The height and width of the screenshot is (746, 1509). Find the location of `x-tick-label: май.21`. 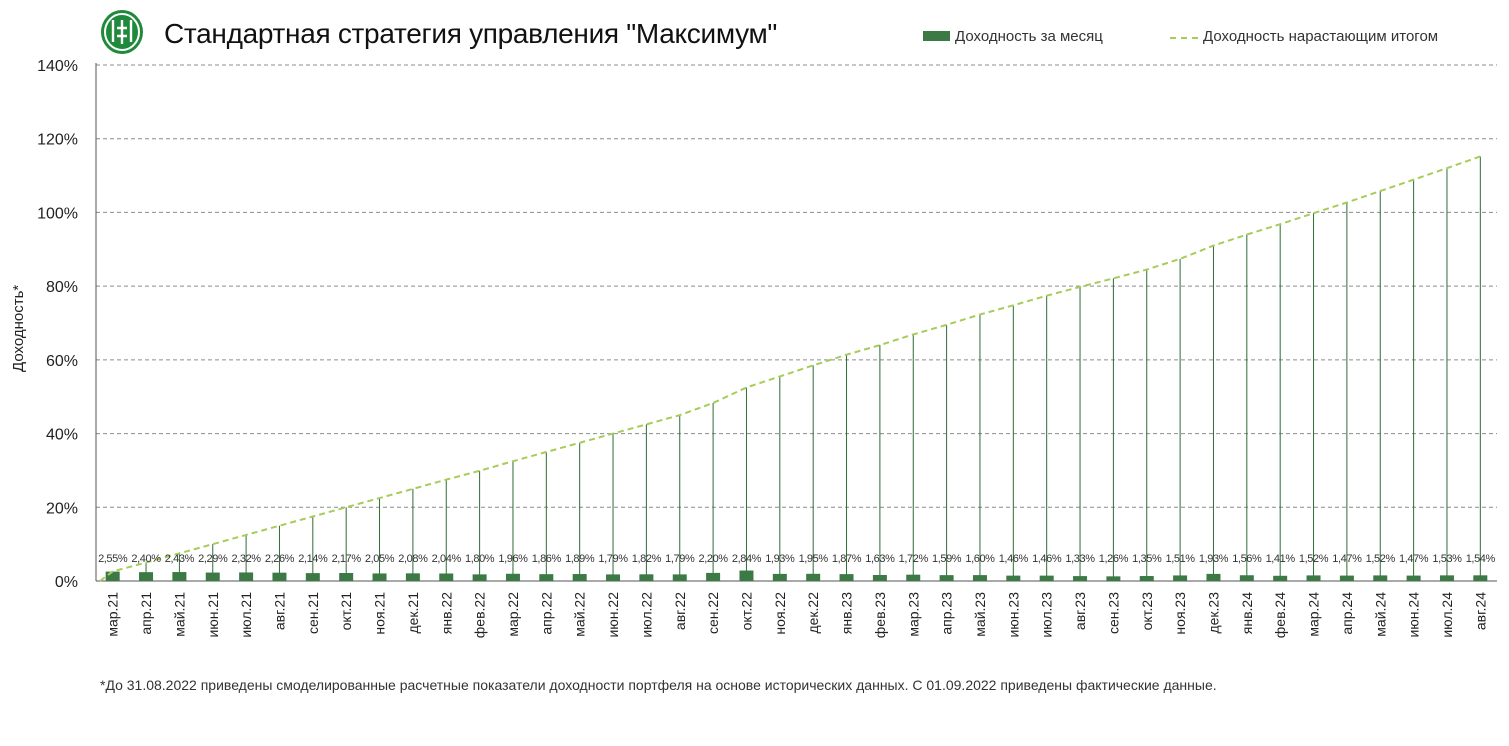

x-tick-label: май.21 is located at coordinates (179, 614).